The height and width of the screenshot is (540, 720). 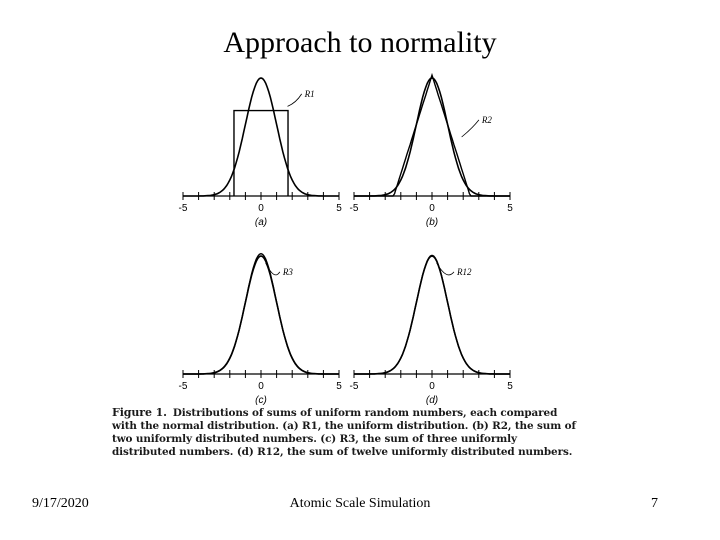 I want to click on footer-date: 9/17/2020, so click(x=60, y=503).